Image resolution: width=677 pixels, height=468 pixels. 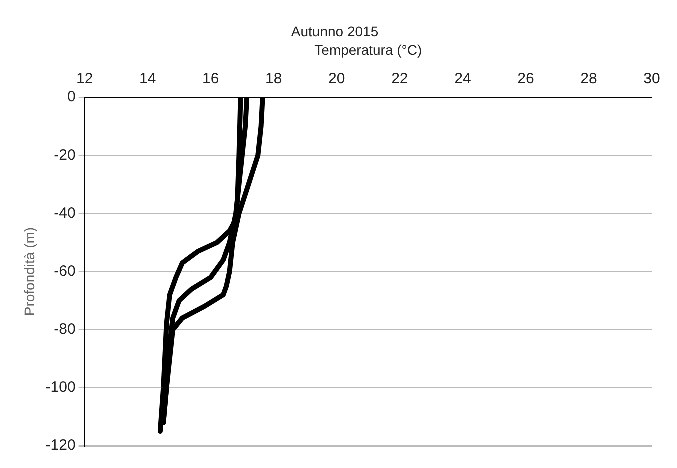 What do you see at coordinates (652, 79) in the screenshot?
I see `x-tick-label: 30` at bounding box center [652, 79].